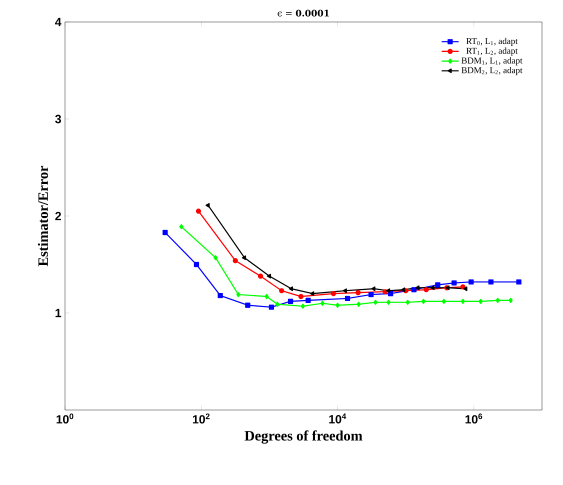 The width and height of the screenshot is (563, 485). What do you see at coordinates (492, 42) in the screenshot?
I see `legend-label: RT$_{0}$, L$_{1}$, adapt` at bounding box center [492, 42].